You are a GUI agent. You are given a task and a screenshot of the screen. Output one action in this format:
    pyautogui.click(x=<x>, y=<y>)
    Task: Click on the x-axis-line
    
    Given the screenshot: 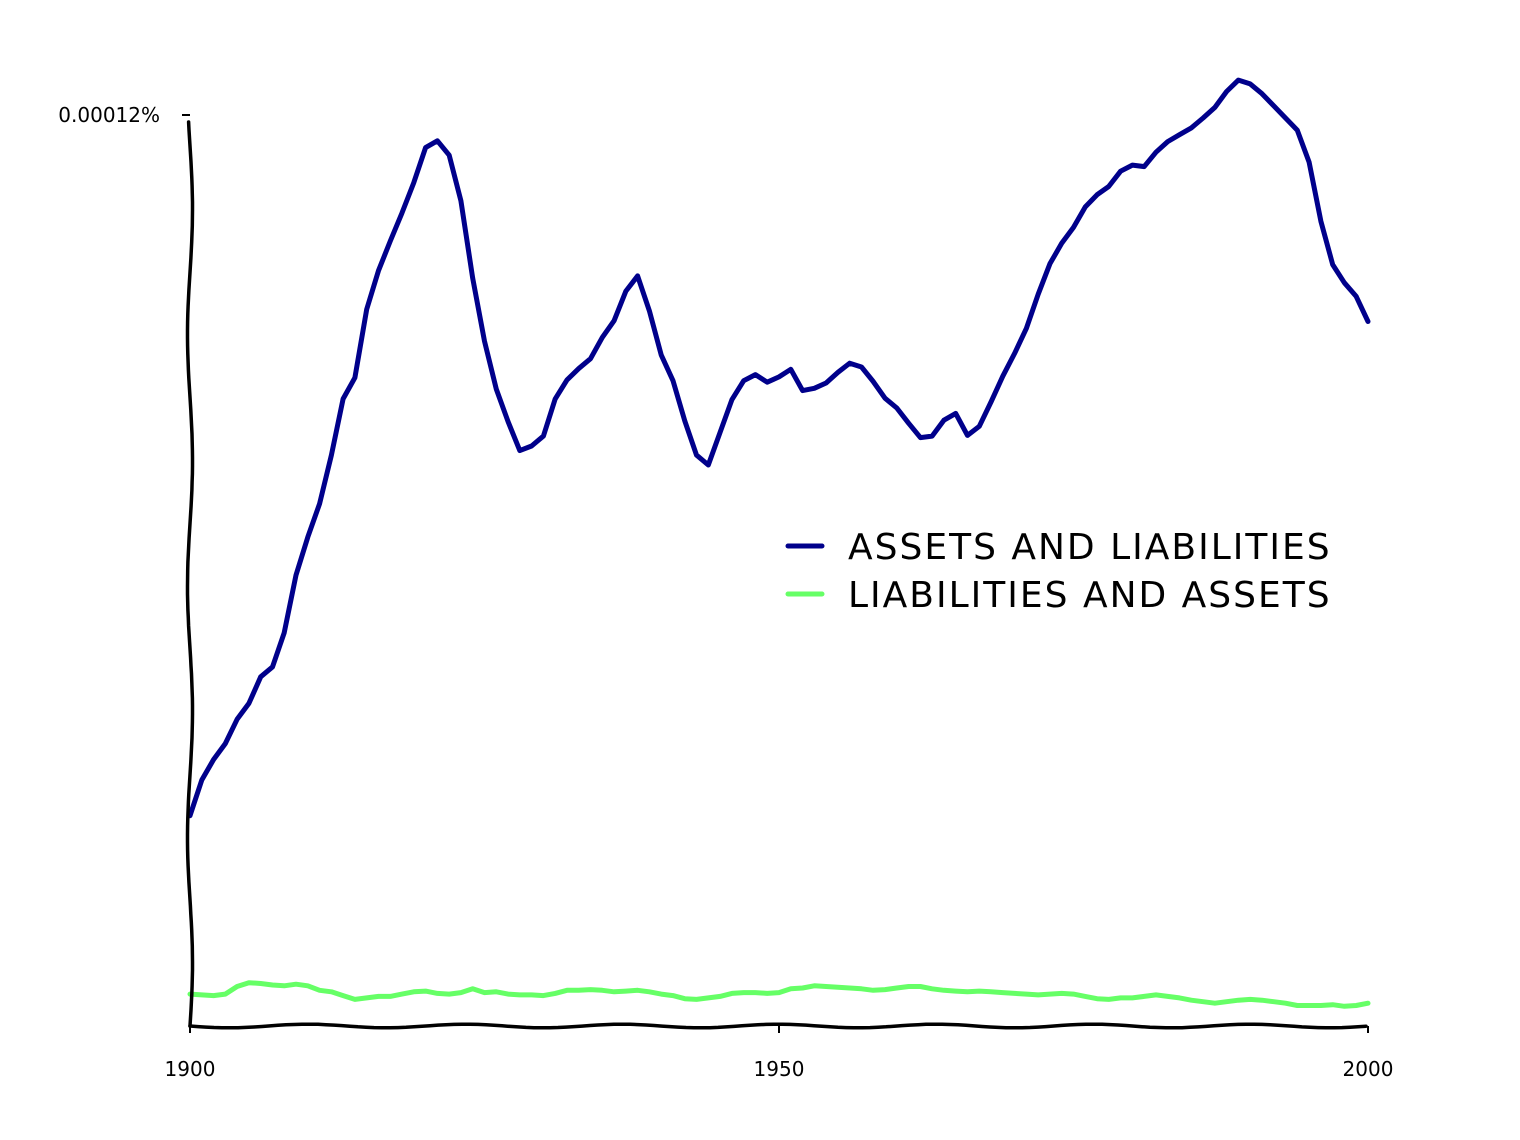 What is the action you would take?
    pyautogui.click(x=778, y=1026)
    